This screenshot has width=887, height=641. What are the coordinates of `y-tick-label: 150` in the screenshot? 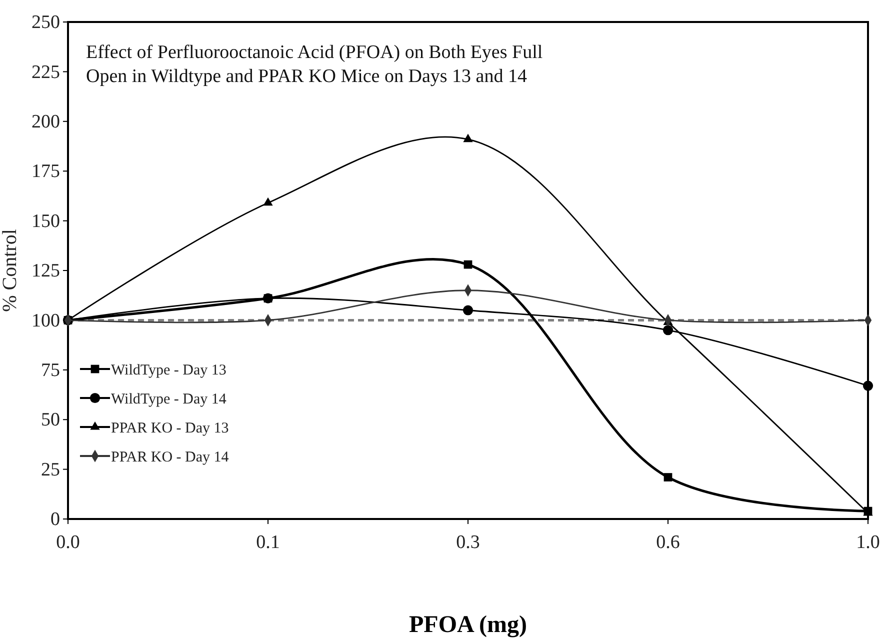 It's located at (46, 221).